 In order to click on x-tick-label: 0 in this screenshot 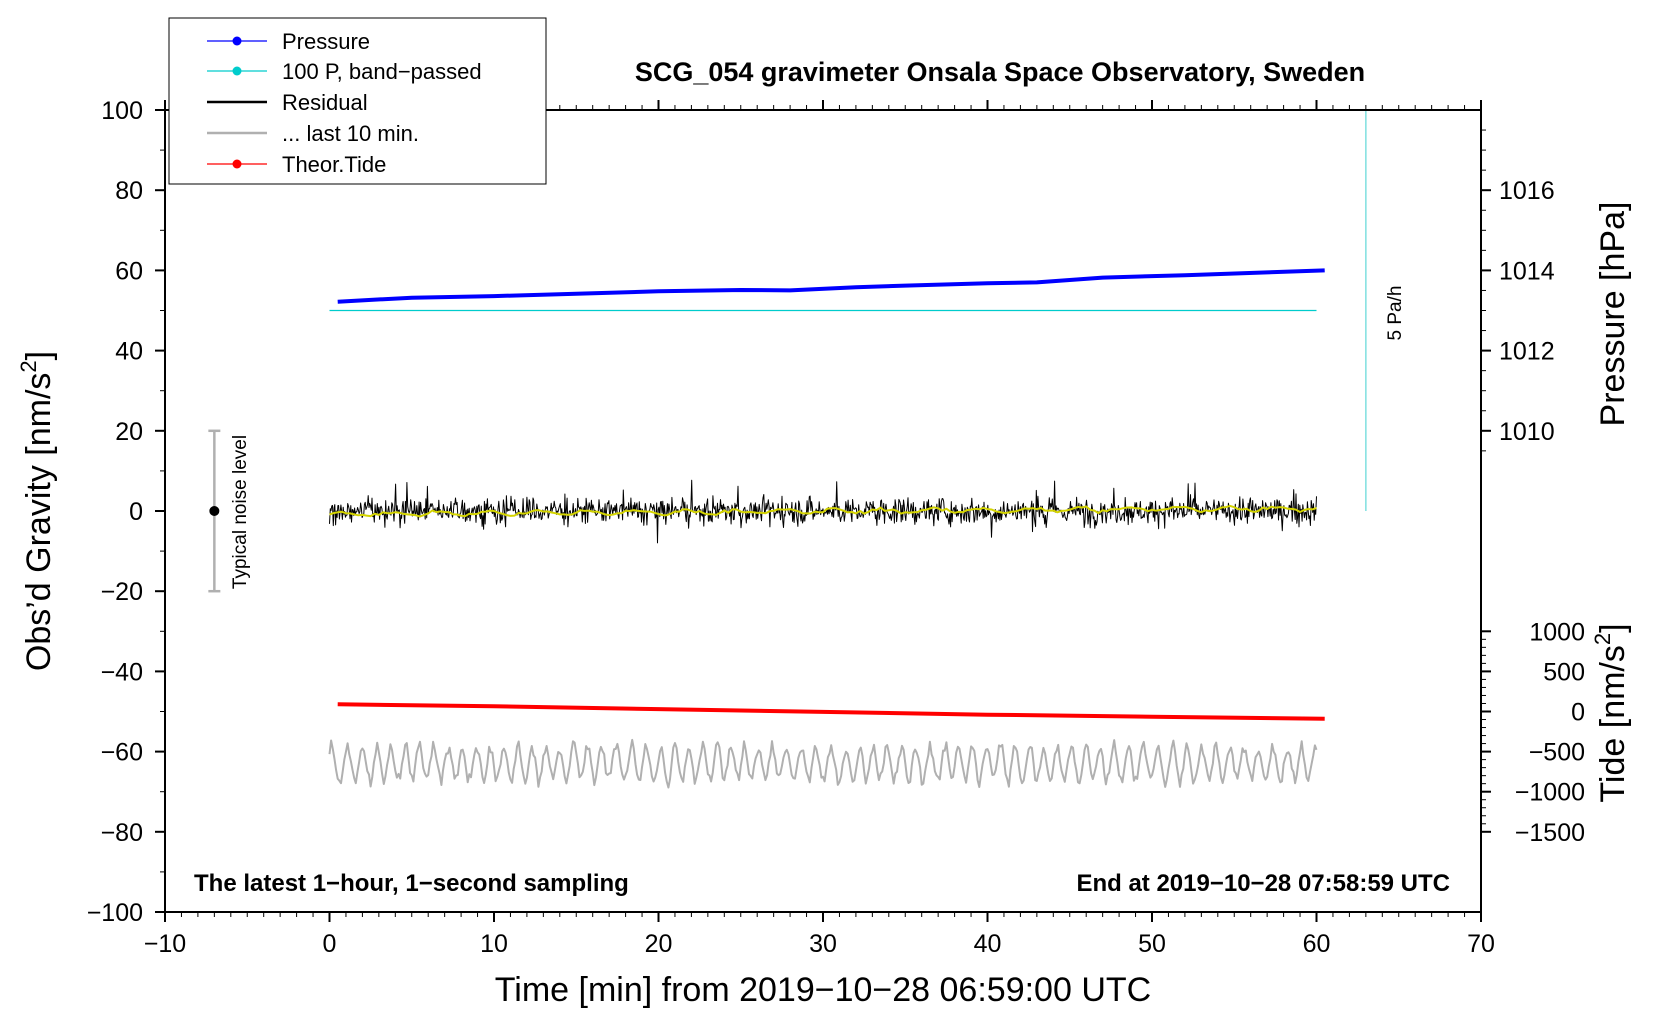, I will do `click(330, 944)`.